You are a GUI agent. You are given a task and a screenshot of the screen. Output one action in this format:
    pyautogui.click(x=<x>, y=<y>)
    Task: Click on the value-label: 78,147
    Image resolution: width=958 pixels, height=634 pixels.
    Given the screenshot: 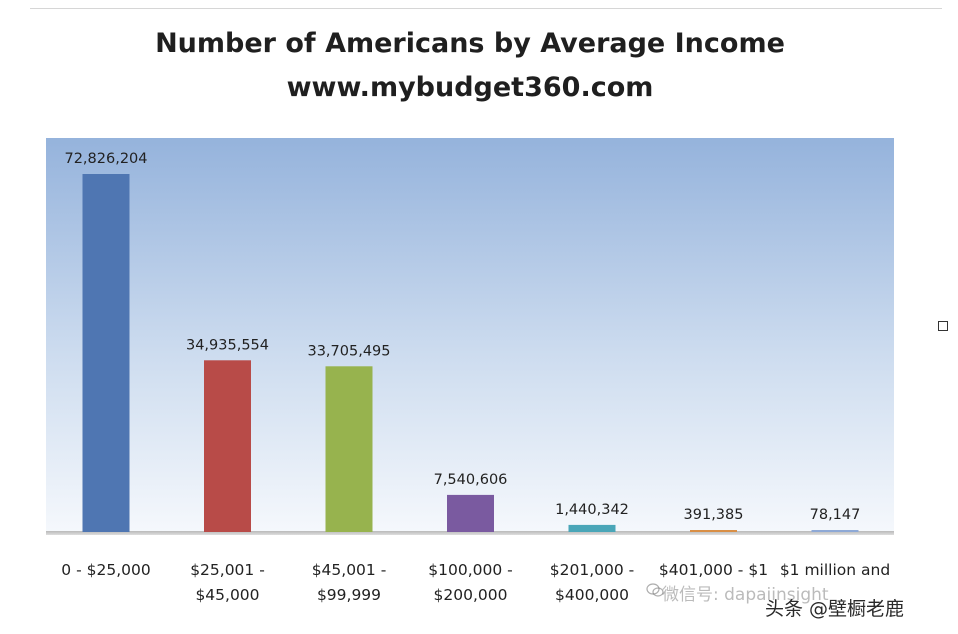 What is the action you would take?
    pyautogui.click(x=835, y=515)
    